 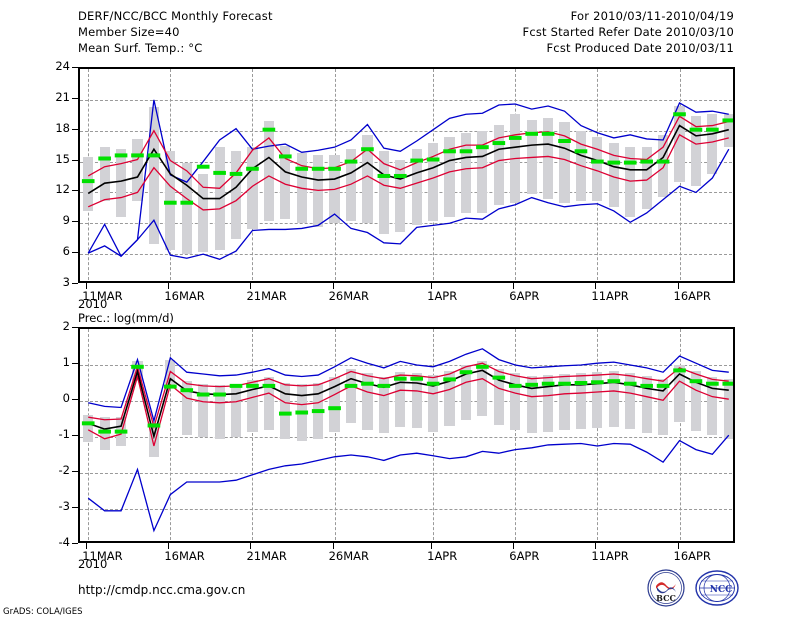 What do you see at coordinates (717, 591) in the screenshot?
I see `ncc-logo: NCC` at bounding box center [717, 591].